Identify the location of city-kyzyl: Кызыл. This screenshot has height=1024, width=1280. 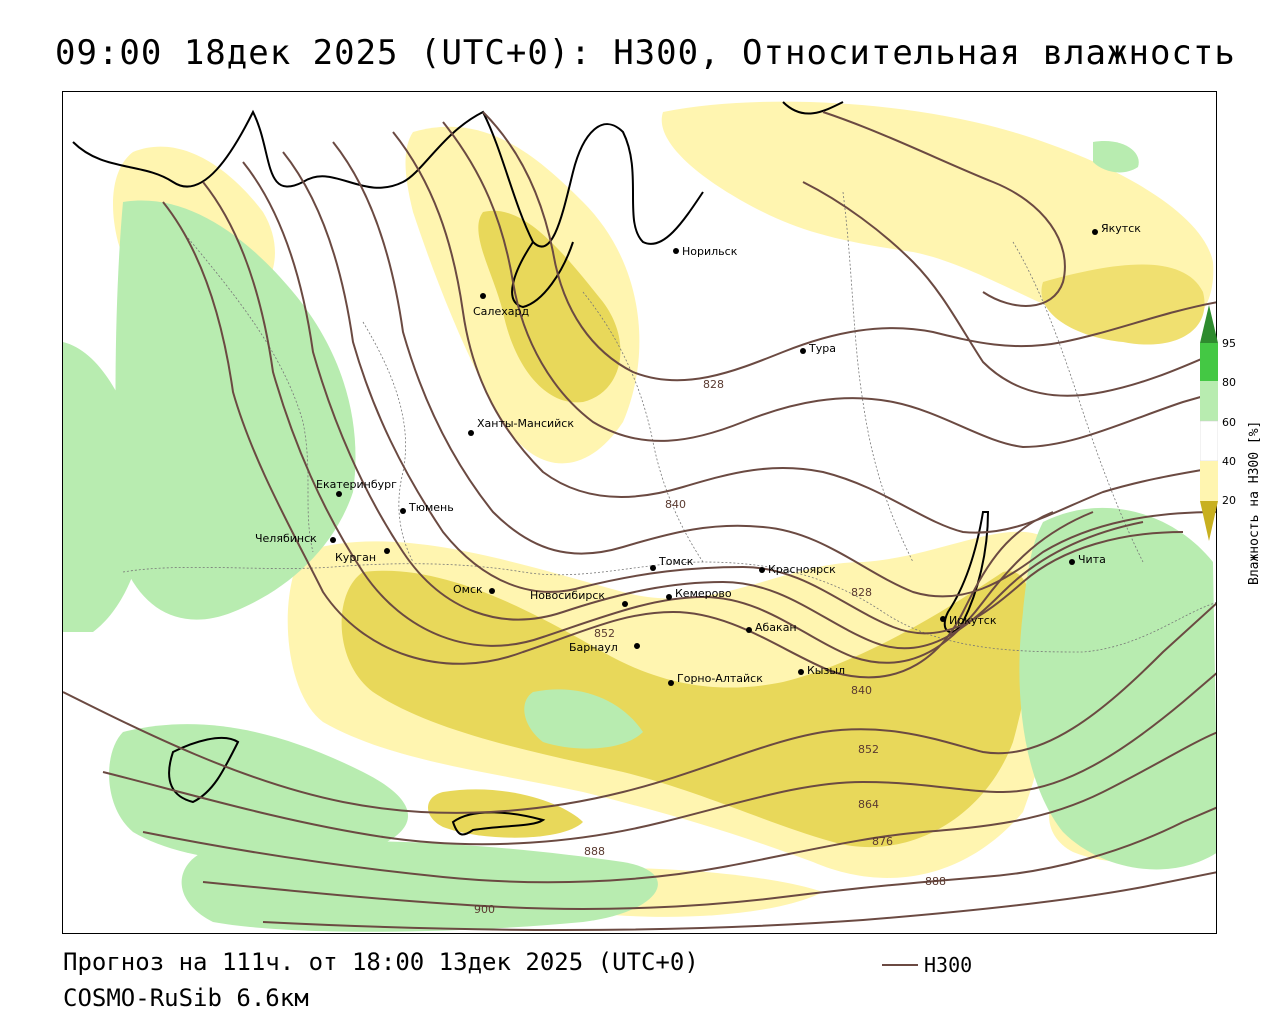
(821, 670).